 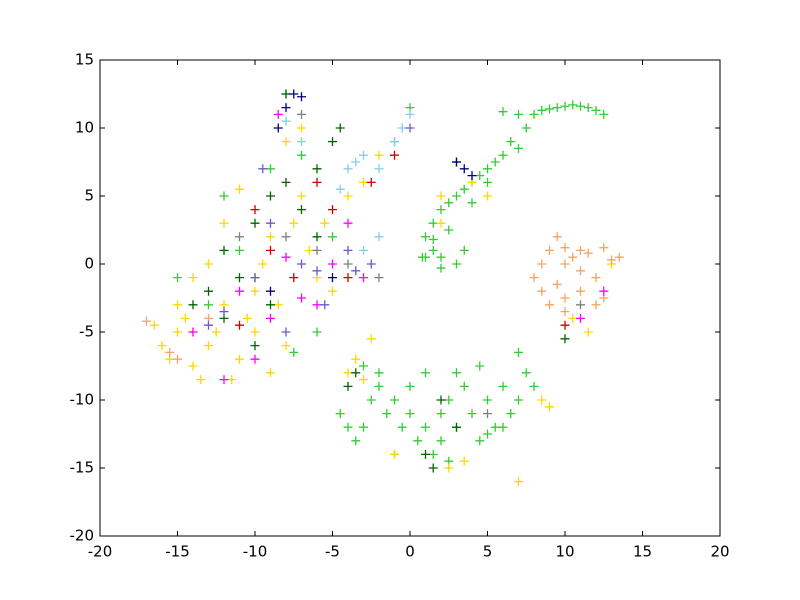 What do you see at coordinates (410, 552) in the screenshot?
I see `x-tick-label: 0` at bounding box center [410, 552].